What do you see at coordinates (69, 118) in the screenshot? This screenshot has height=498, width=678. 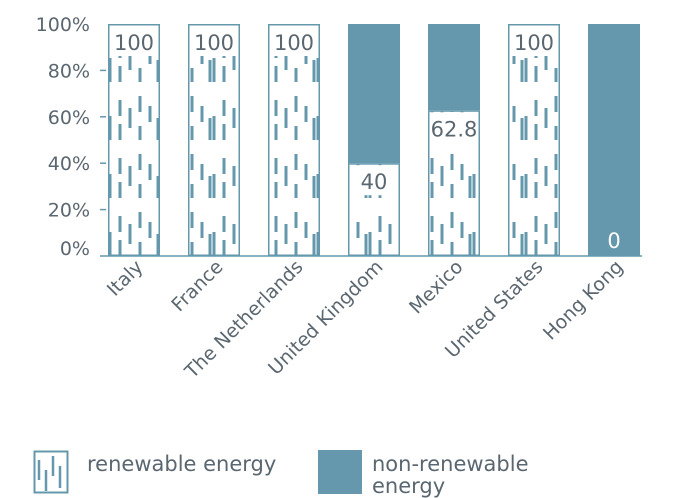 I see `y-tick-label: 60%` at bounding box center [69, 118].